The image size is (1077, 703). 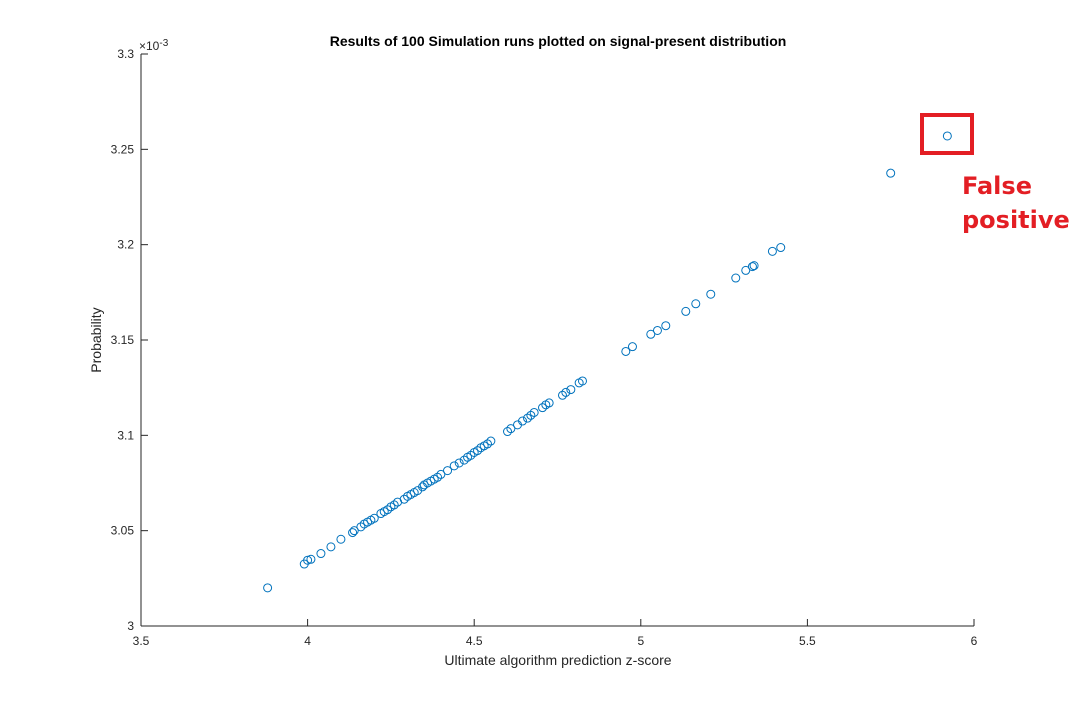 I want to click on x-tick-label: 4, so click(x=307, y=641).